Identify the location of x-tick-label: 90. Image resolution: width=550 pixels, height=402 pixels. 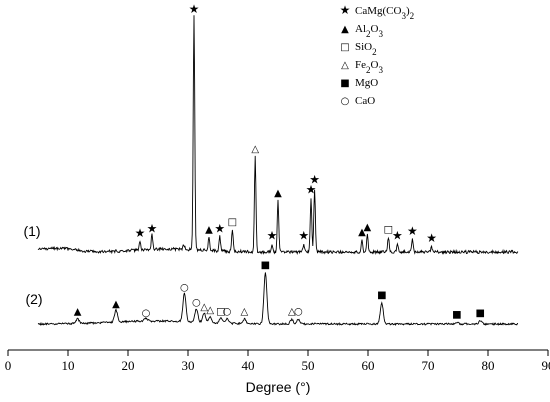
(546, 365).